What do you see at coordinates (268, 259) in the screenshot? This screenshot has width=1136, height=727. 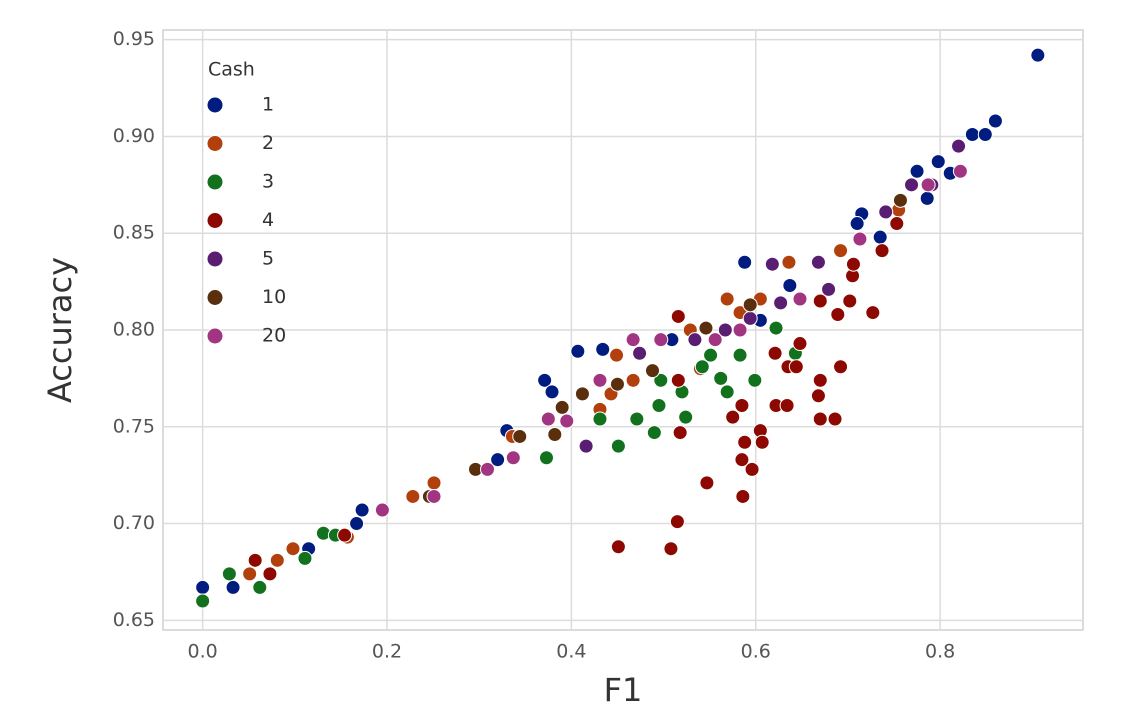 I see `legend-label: 5` at bounding box center [268, 259].